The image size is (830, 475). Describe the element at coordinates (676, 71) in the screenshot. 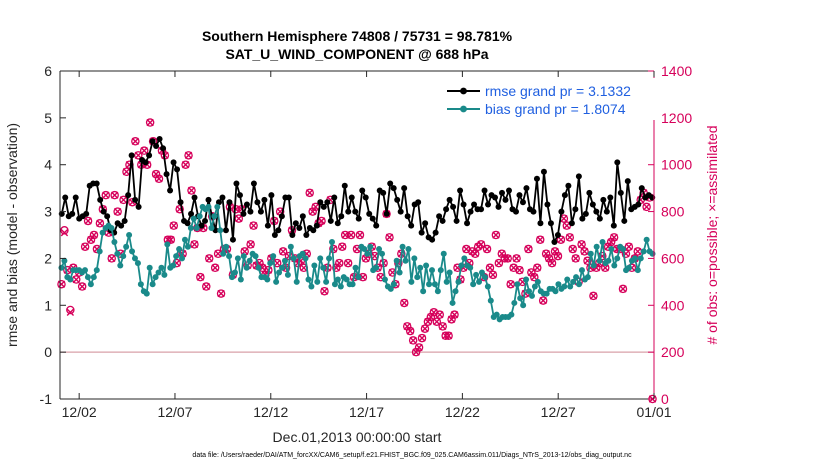

I see `y-right-tick-label: 1400` at that location.